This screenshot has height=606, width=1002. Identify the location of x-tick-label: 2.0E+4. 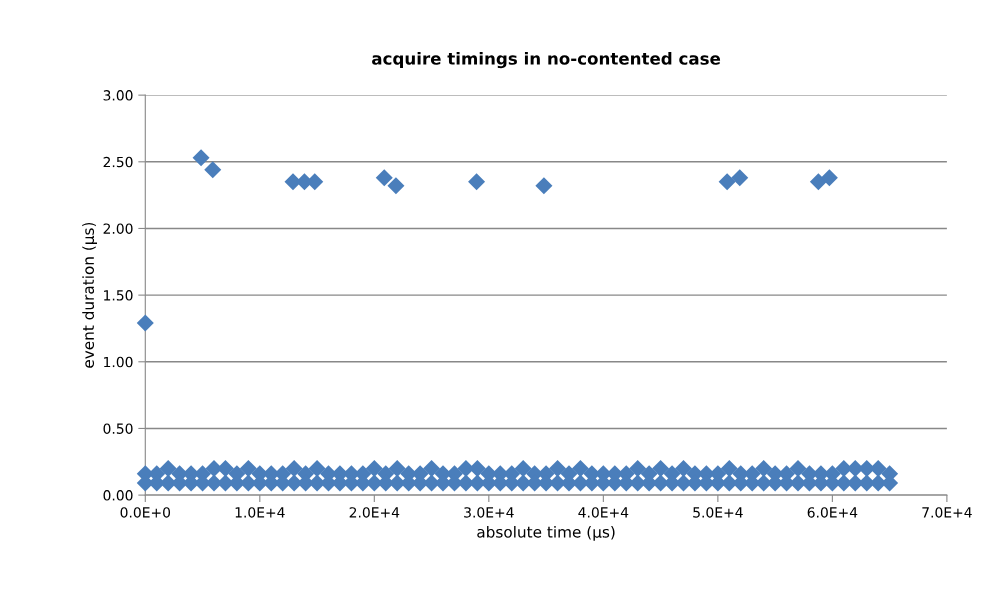
(374, 512).